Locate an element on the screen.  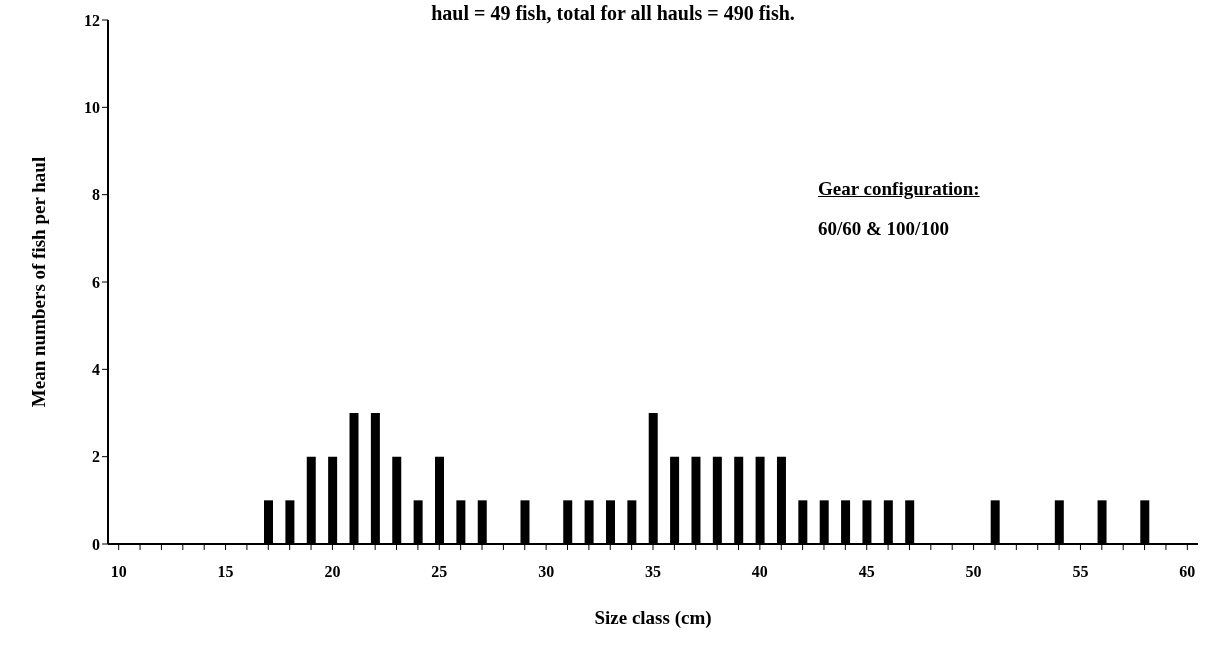
chart-title: haul = 49 fish, total for all hauls = 490 fish. is located at coordinates (613, 13).